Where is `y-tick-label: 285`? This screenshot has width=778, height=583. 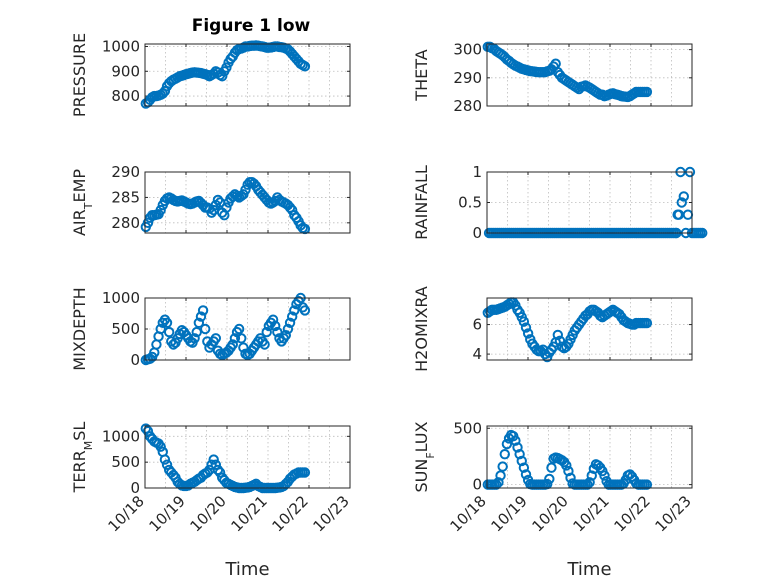 y-tick-label: 285 is located at coordinates (125, 197).